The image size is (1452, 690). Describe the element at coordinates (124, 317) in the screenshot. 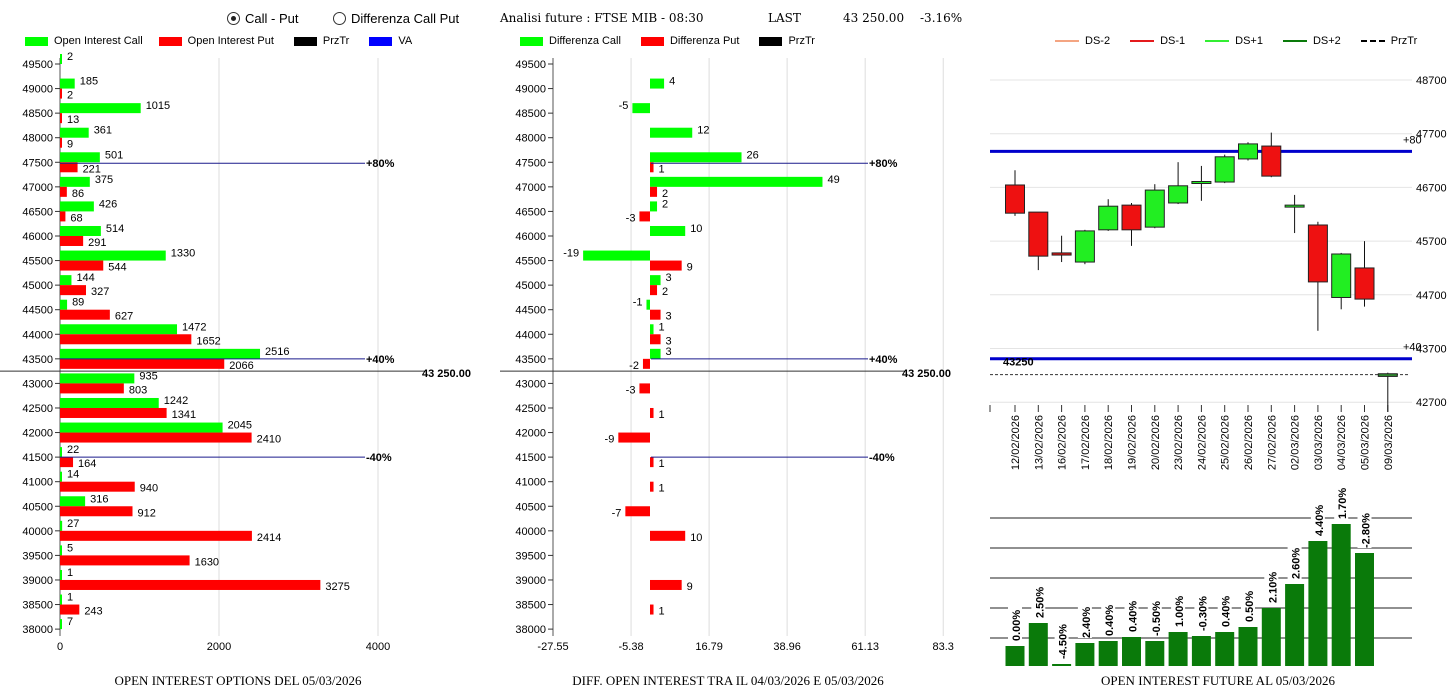

I see `oi-value-label: 627` at that location.